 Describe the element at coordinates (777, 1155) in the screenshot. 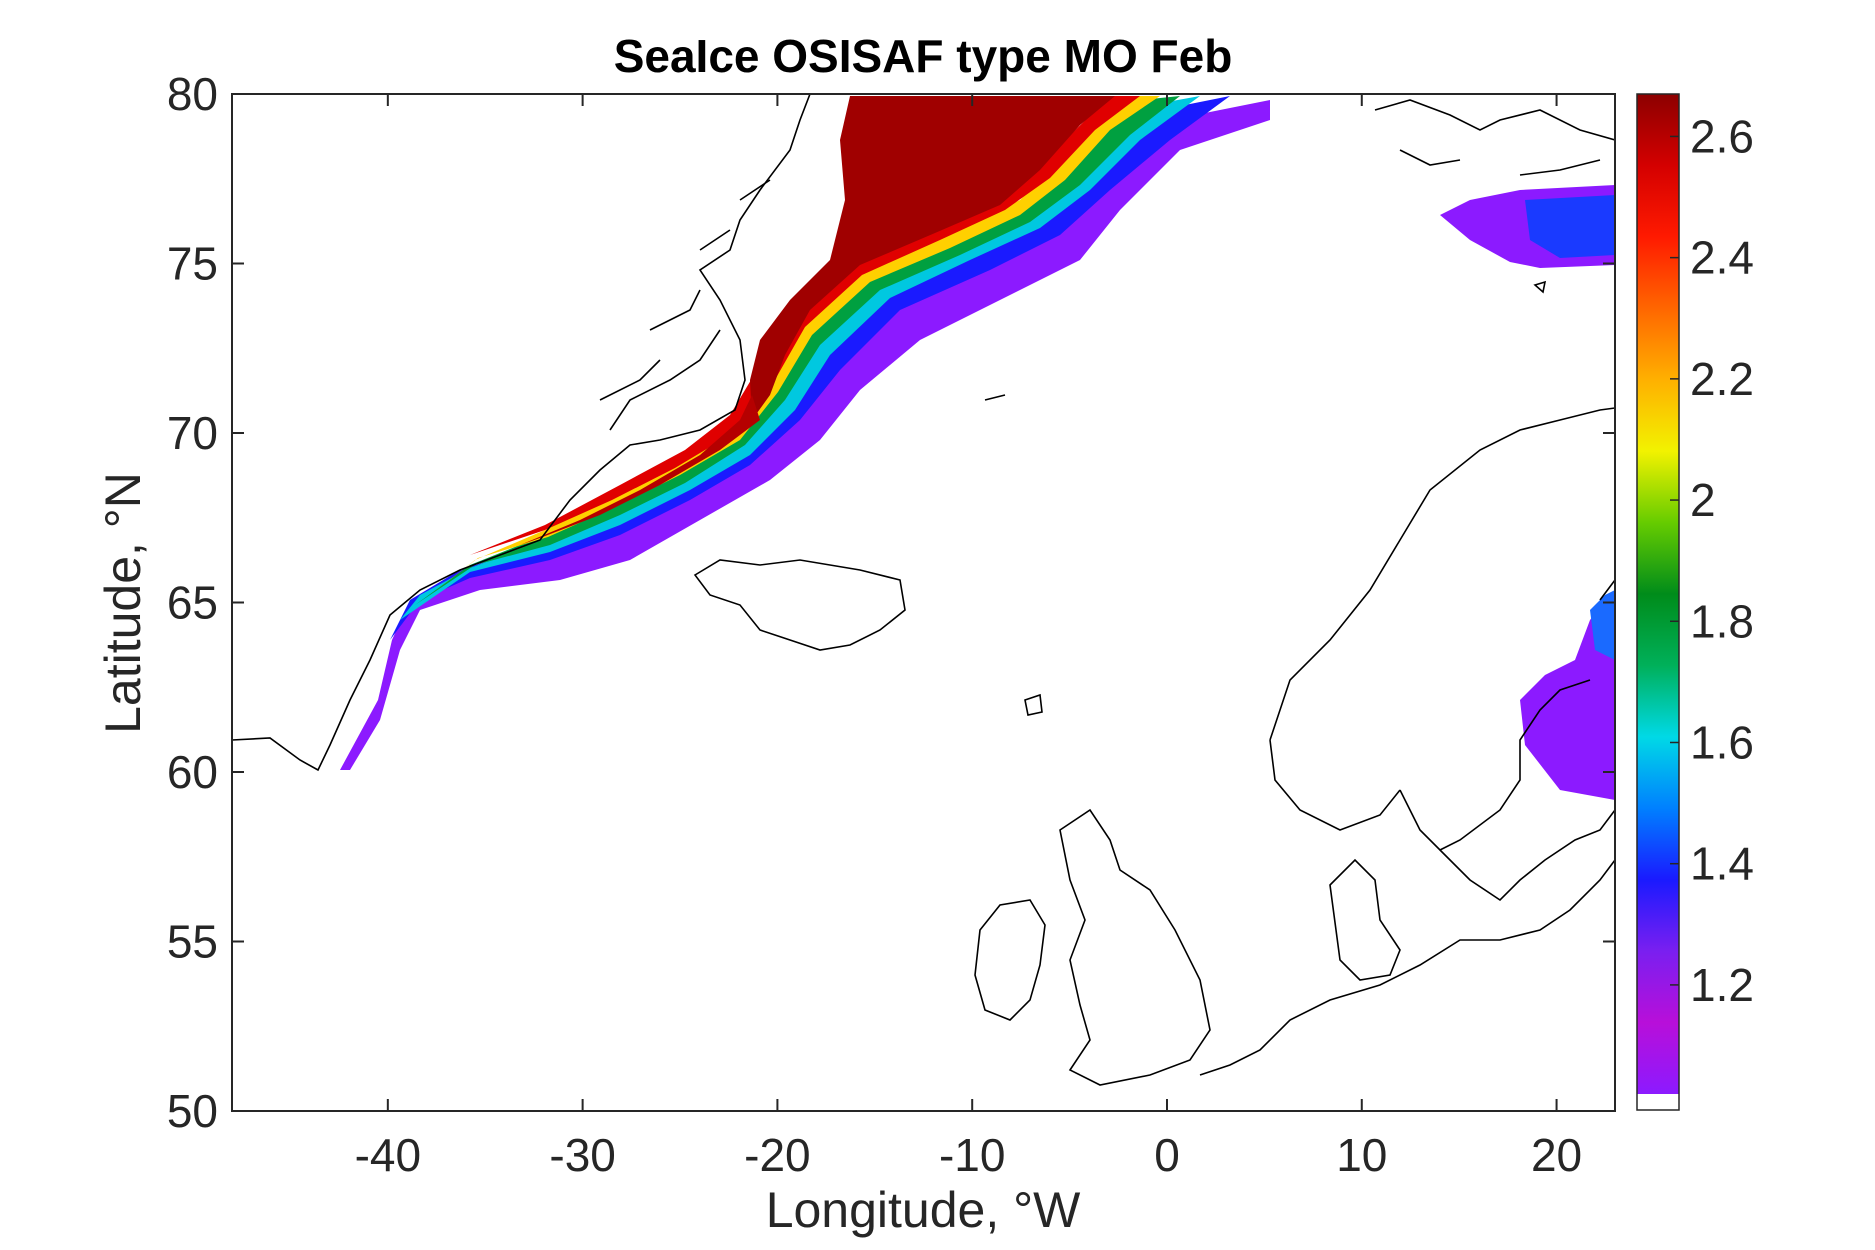

I see `x-tick-label: -20` at that location.